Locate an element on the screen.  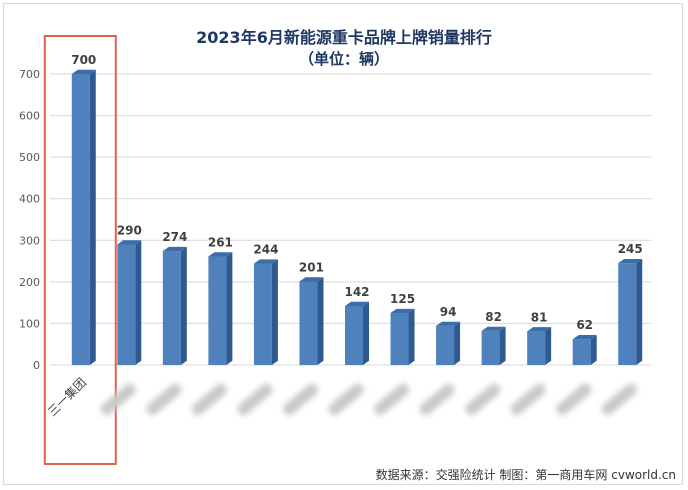
y-tick-label: 500 is located at coordinates (29, 157).